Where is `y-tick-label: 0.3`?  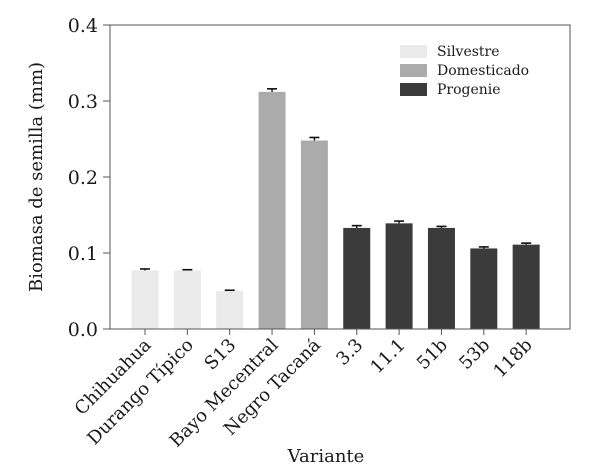
y-tick-label: 0.3 is located at coordinates (83, 102).